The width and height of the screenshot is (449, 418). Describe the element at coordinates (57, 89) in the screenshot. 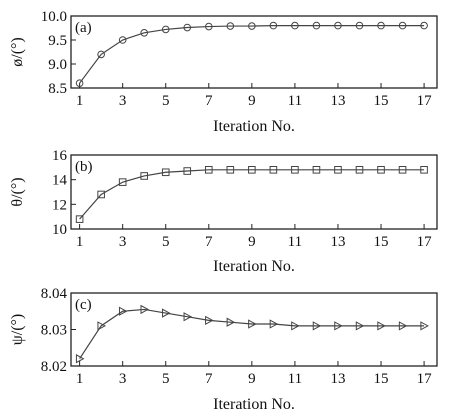

I see `y-tick-label: 8.5` at that location.